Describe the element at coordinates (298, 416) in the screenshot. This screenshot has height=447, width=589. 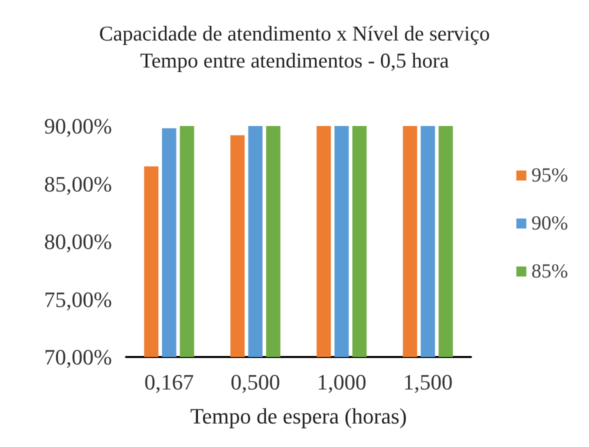
I see `x-axis-title: Tempo de espera (horas)` at that location.